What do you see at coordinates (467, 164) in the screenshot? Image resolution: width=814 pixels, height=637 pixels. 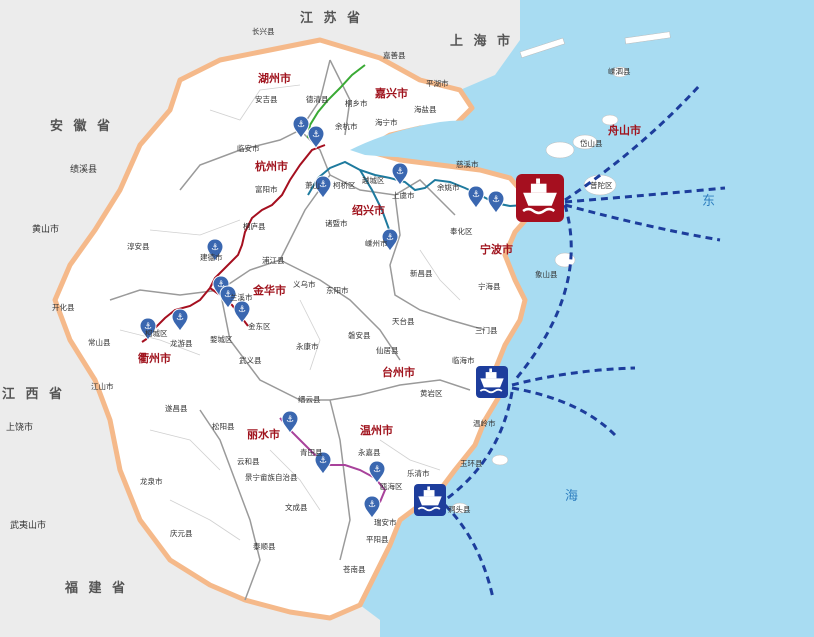 I see `svg-text: 慈溪市` at bounding box center [467, 164].